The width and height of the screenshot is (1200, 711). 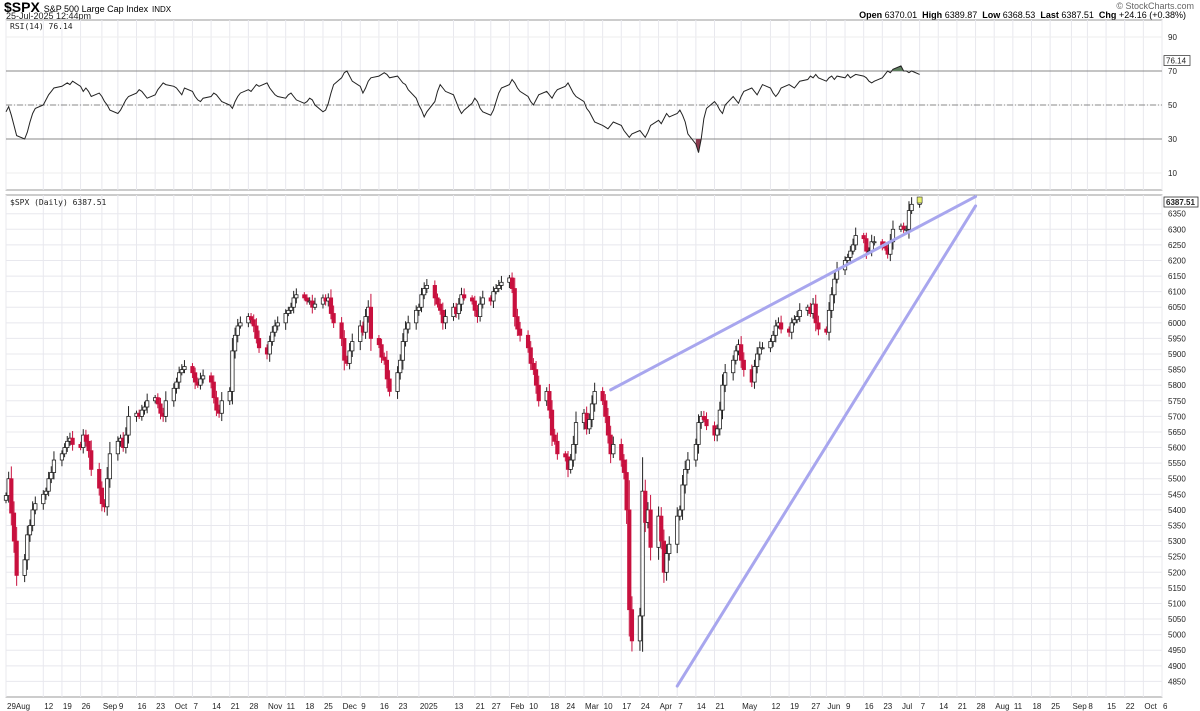 I want to click on price-y-tick-label: 5050, so click(x=1177, y=619).